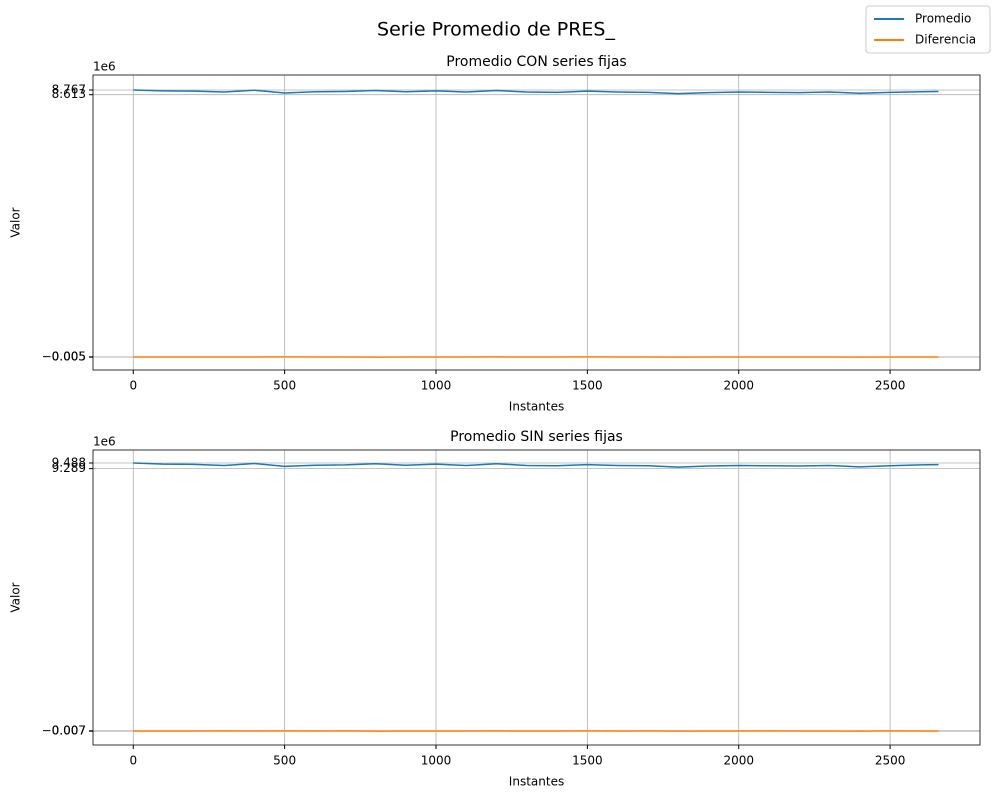  I want to click on y-tick-label: −0.005, so click(64, 357).